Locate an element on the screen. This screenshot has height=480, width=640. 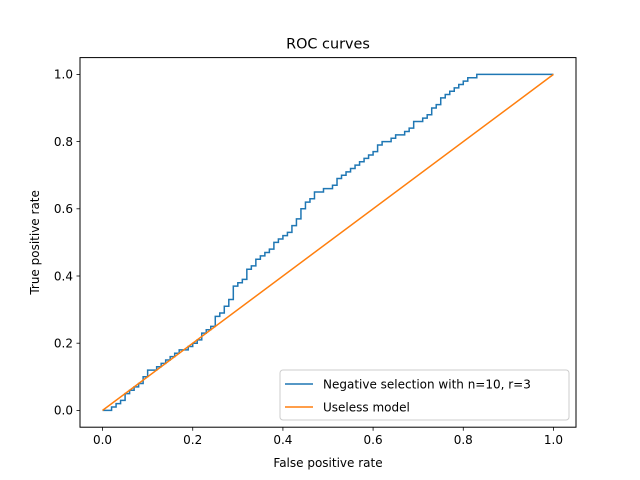
y-tick-label: 0.8 is located at coordinates (63, 142).